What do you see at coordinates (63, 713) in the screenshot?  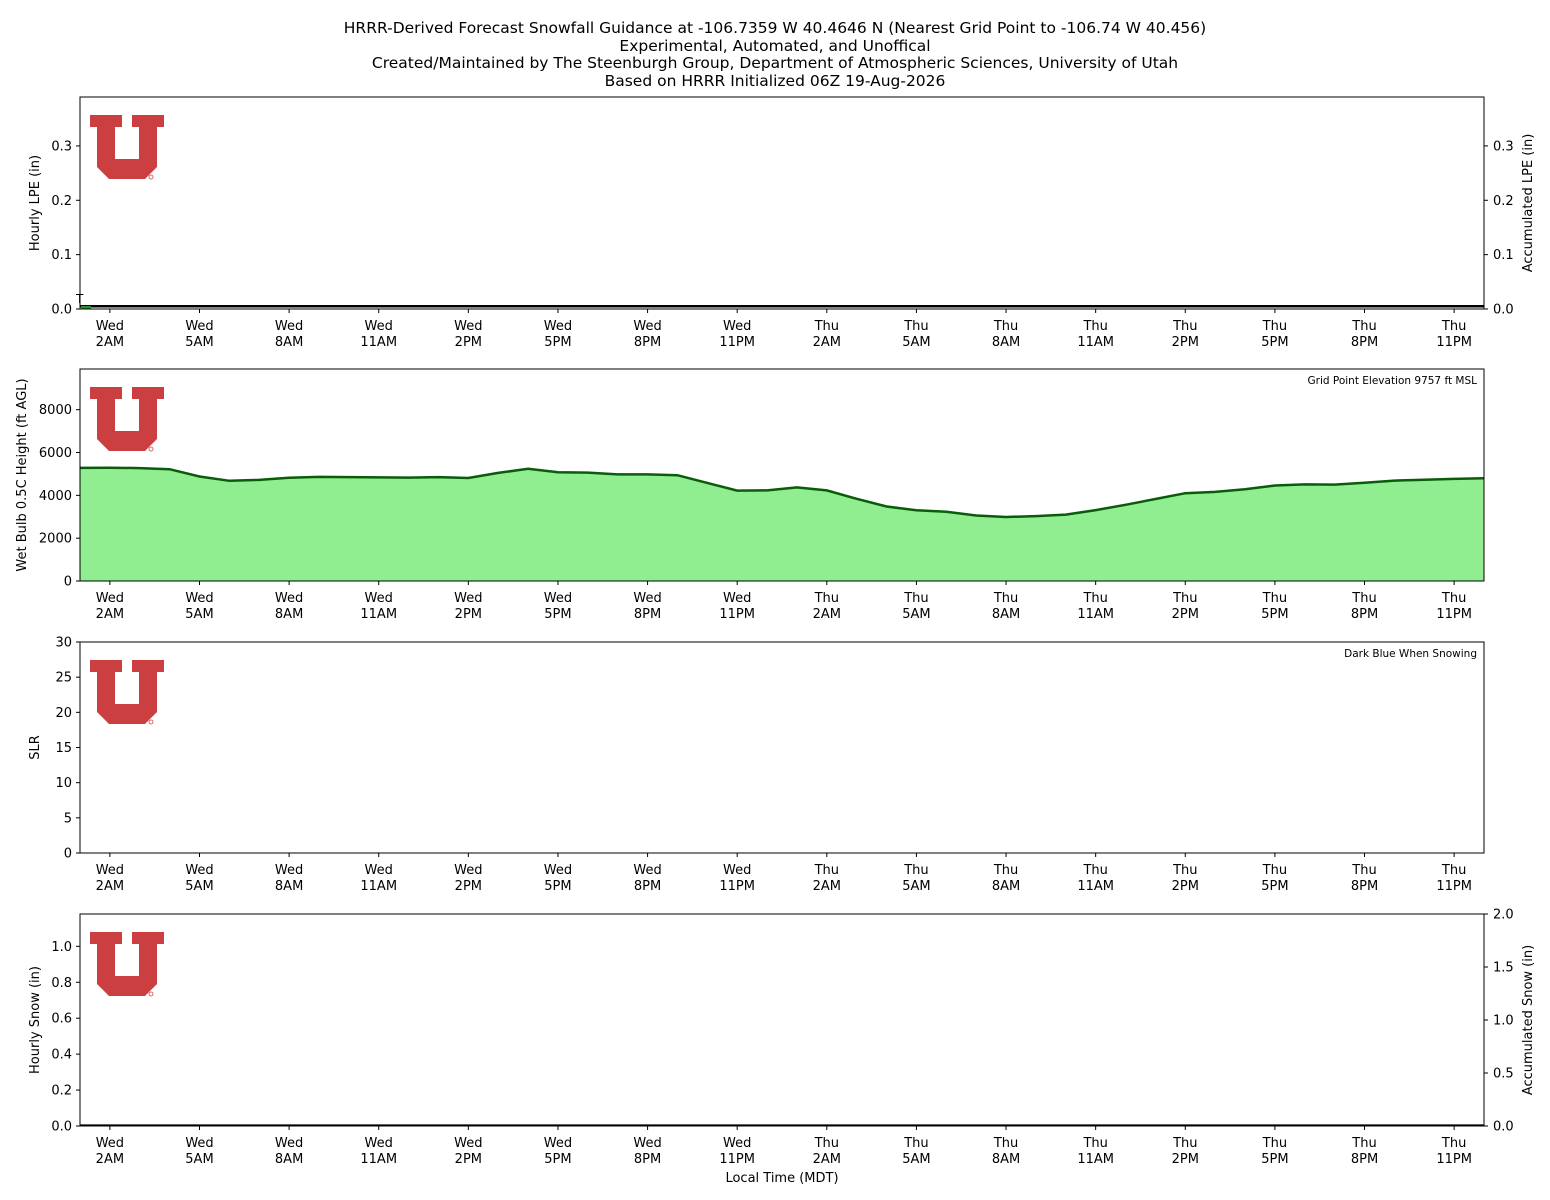 I see `y-tick-label: 20` at bounding box center [63, 713].